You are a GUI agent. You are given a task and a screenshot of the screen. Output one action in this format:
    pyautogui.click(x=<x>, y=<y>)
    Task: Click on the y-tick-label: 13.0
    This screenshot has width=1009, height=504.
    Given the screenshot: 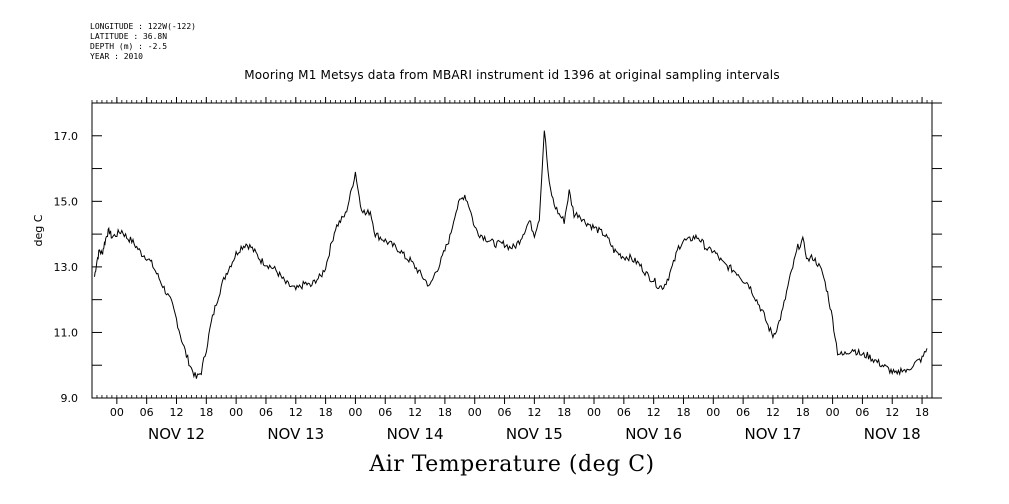 What is the action you would take?
    pyautogui.click(x=66, y=267)
    